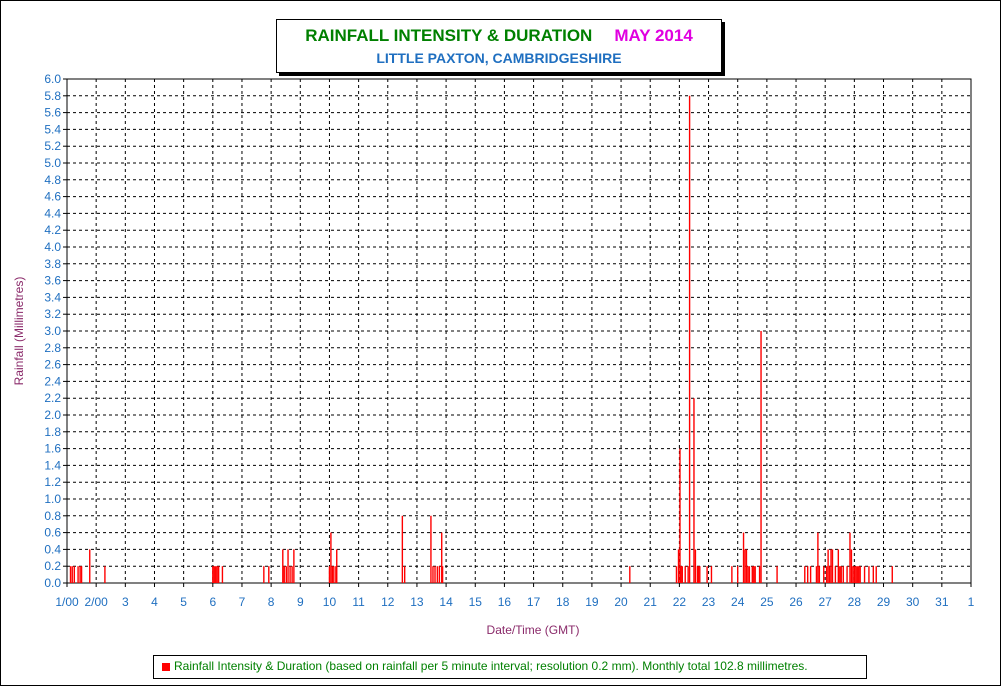  Describe the element at coordinates (52, 465) in the screenshot. I see `y-tick-label: 1.4` at that location.